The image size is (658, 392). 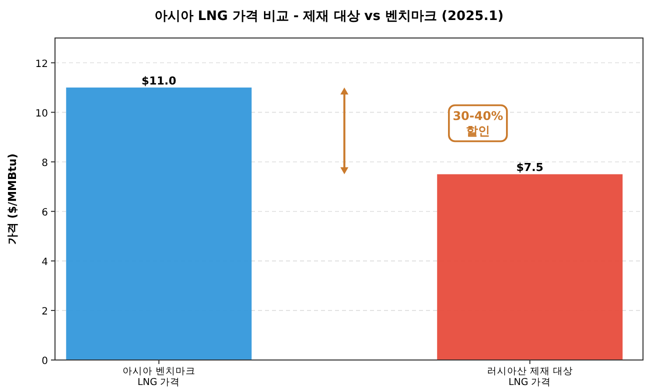 What do you see at coordinates (45, 163) in the screenshot?
I see `y-tick-label: 8` at bounding box center [45, 163].